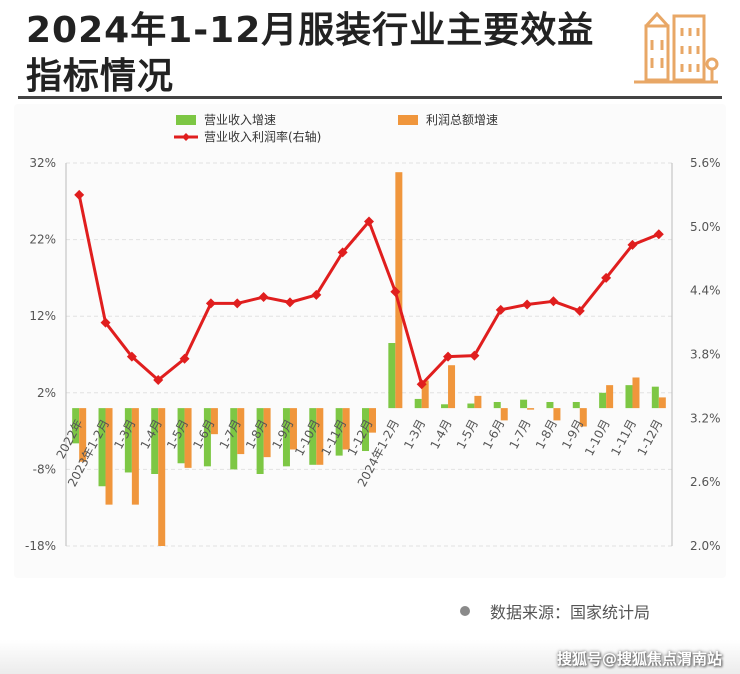 The height and width of the screenshot is (674, 740). What do you see at coordinates (44, 469) in the screenshot?
I see `left-axis-tick-label: -8%` at bounding box center [44, 469].